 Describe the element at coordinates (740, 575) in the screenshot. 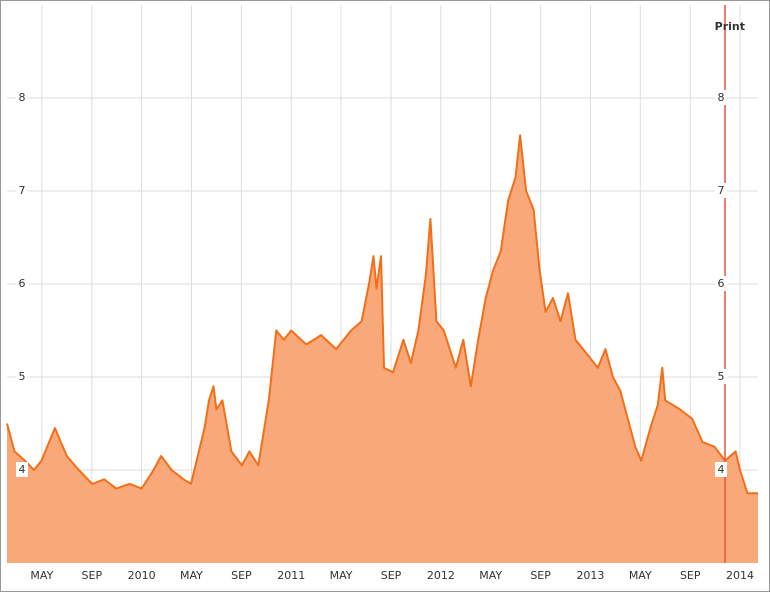

I see `x-tick-label: 2014` at that location.